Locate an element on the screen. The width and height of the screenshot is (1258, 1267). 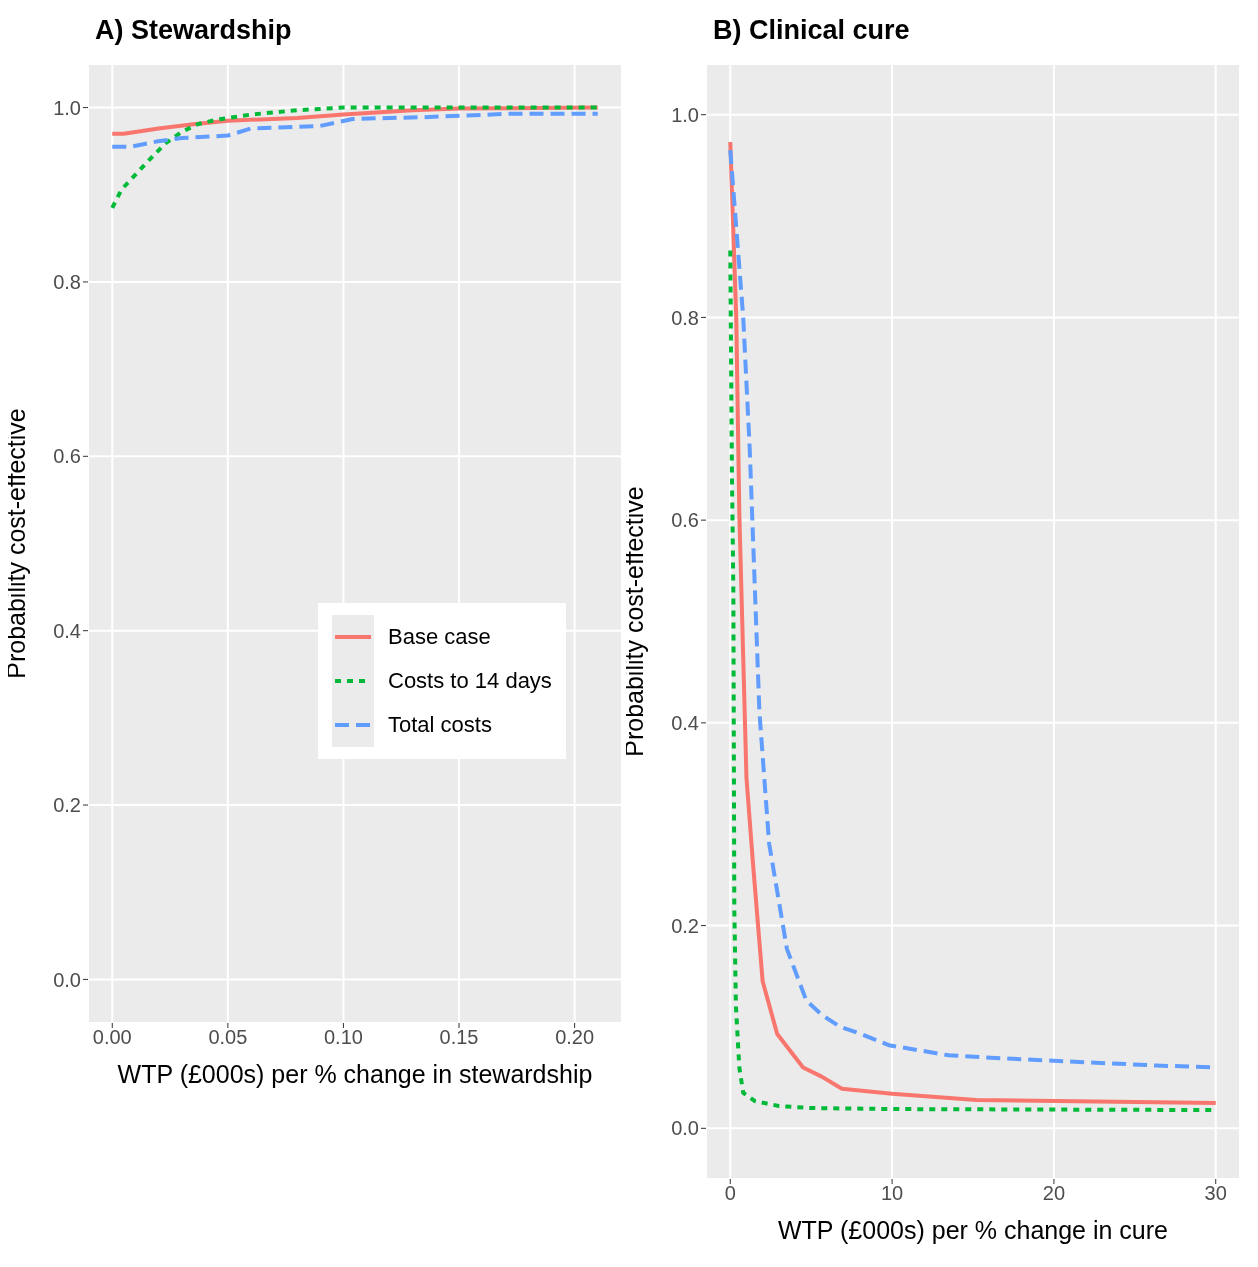
x-tick-label: 0.05 is located at coordinates (228, 1037).